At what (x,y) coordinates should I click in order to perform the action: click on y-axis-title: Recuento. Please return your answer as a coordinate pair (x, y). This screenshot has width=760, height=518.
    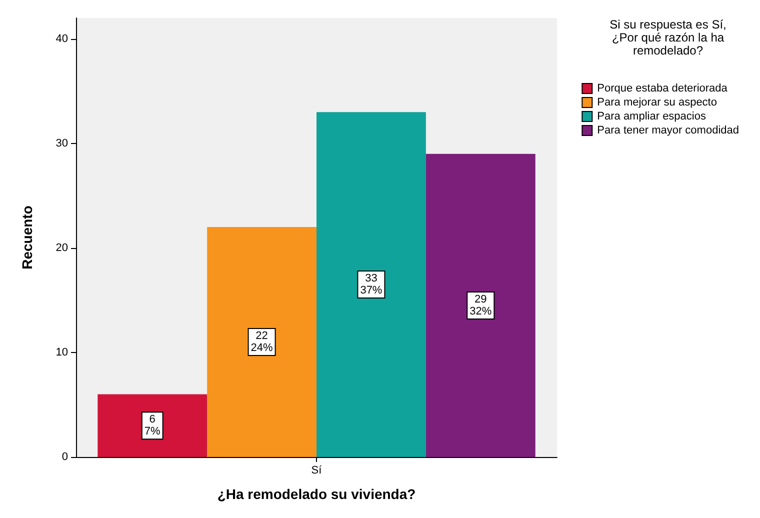
    Looking at the image, I should click on (27, 238).